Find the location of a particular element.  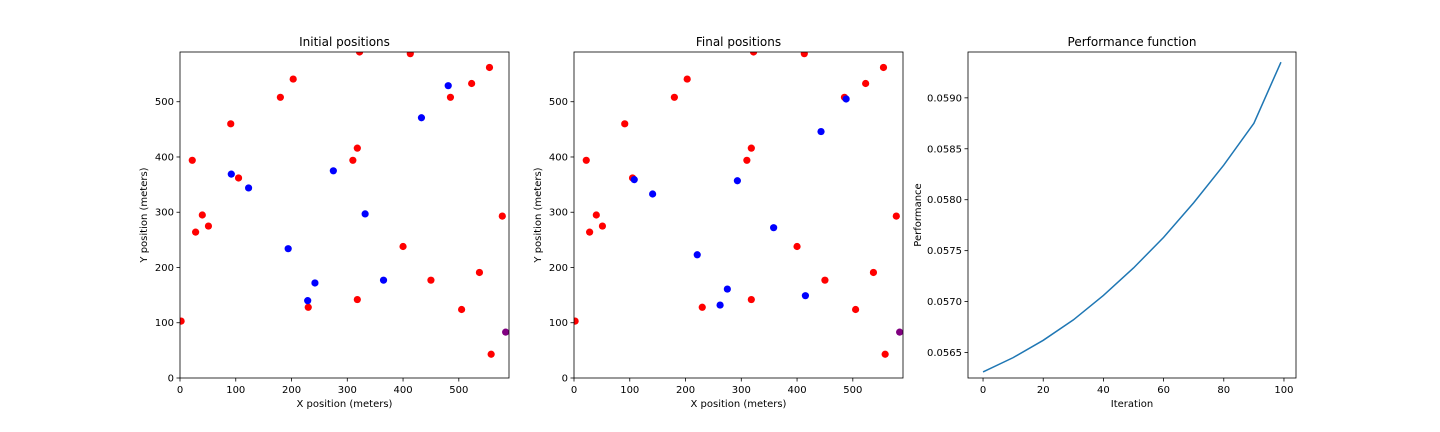

y-tick-label: 0.0570 is located at coordinates (944, 302).